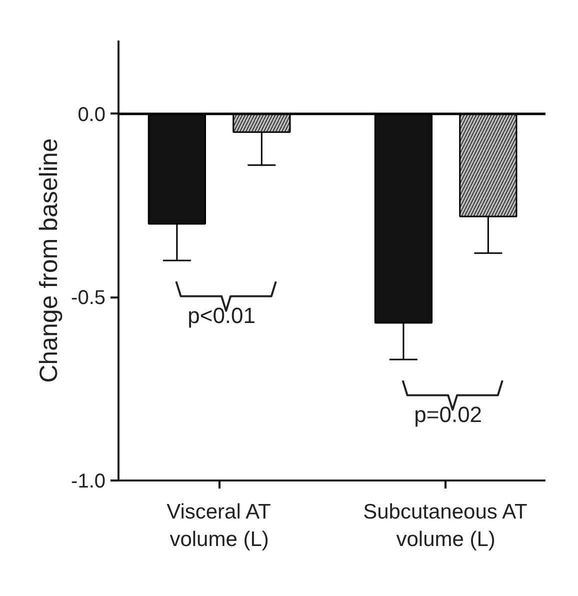 The image size is (578, 596). Describe the element at coordinates (222, 315) in the screenshot. I see `annotation: p<0.01` at that location.